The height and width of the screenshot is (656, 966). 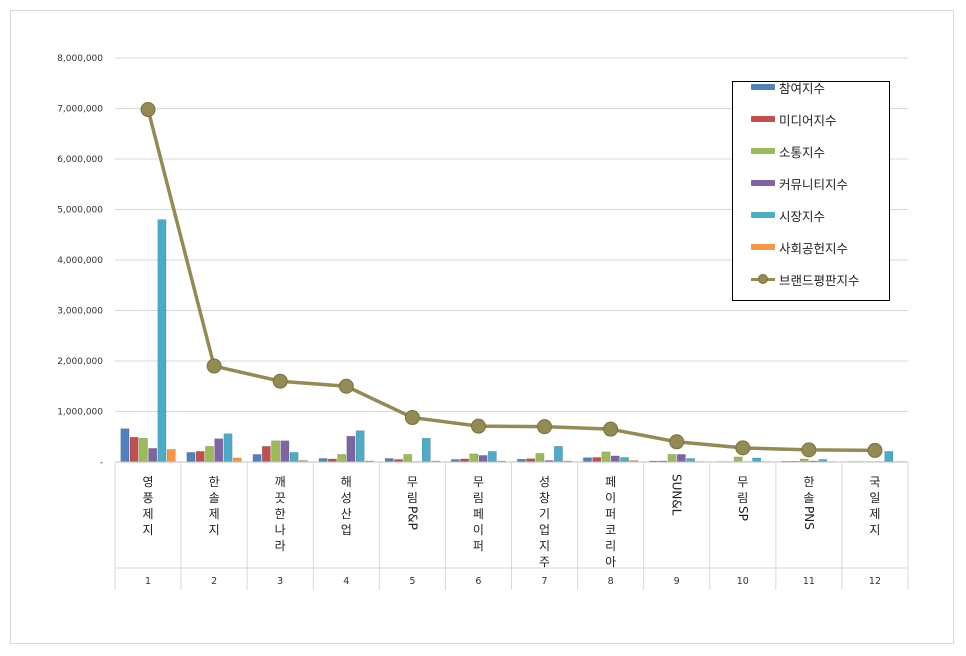 I want to click on x-category-label-part: 아, so click(x=610, y=562).